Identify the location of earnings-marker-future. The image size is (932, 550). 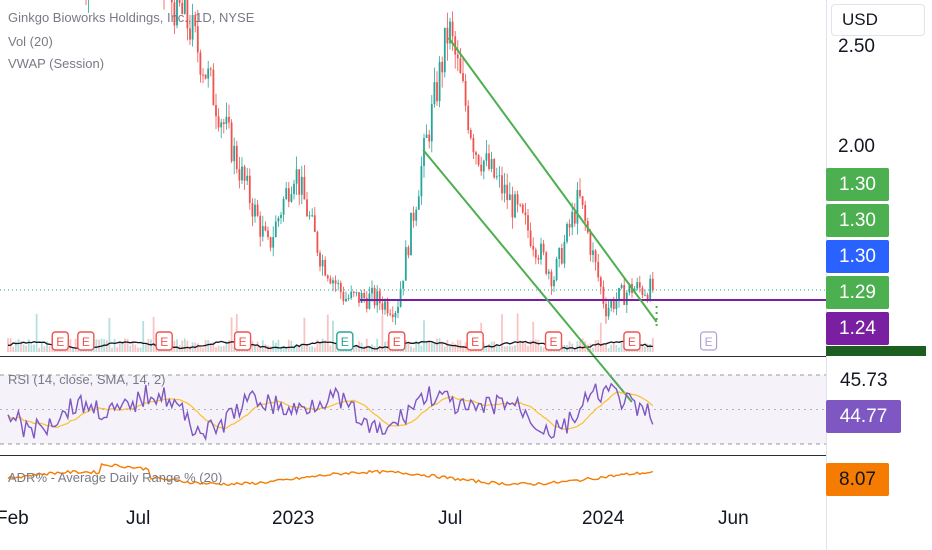
(708, 341).